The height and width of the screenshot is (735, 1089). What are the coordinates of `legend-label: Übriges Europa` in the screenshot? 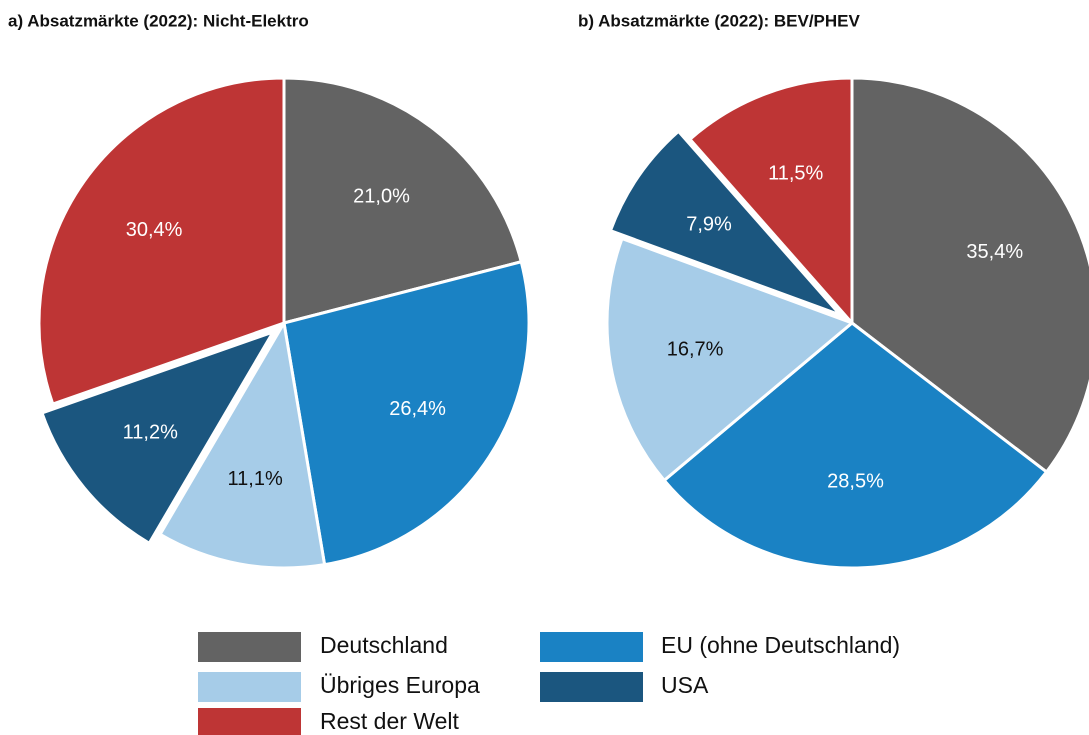 It's located at (400, 685).